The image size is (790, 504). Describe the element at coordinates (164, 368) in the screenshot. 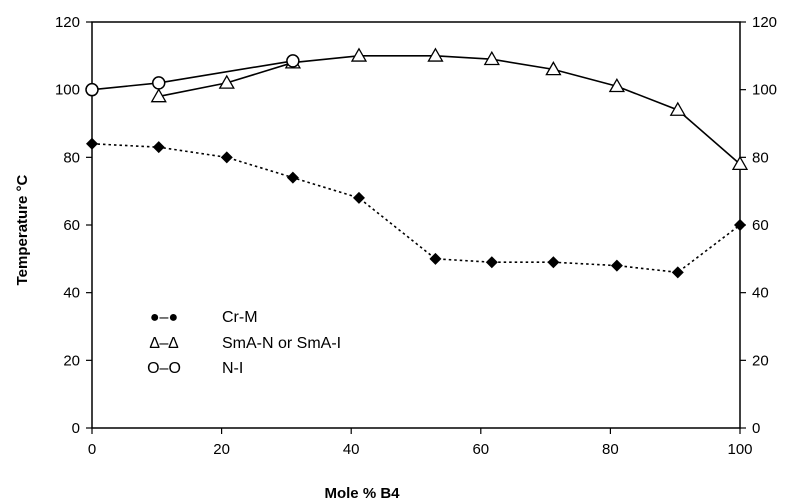

I see `legend-symbol: O–O` at that location.